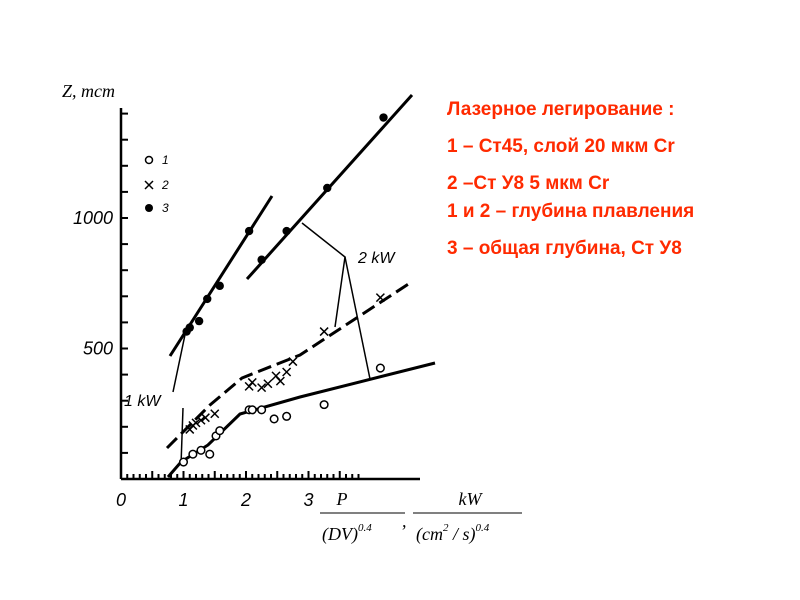 The image size is (800, 600). What do you see at coordinates (149, 185) in the screenshot?
I see `legend-marker-cross` at bounding box center [149, 185].